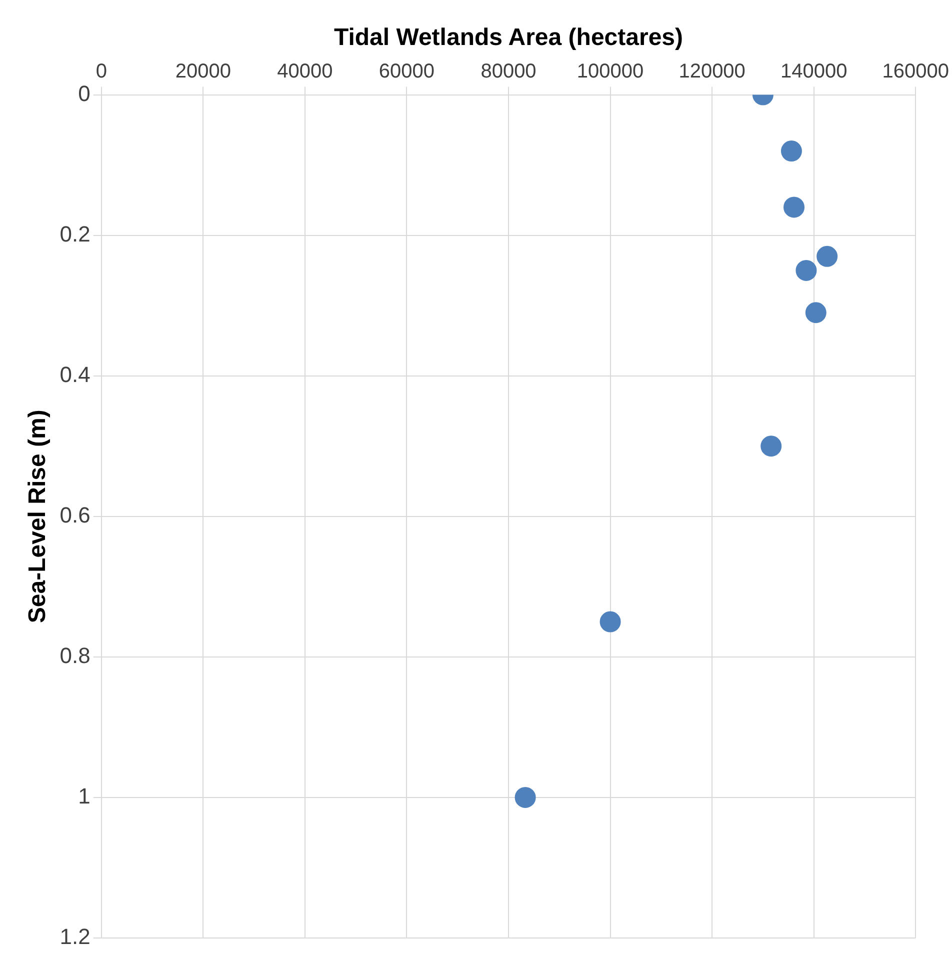 Image resolution: width=952 pixels, height=958 pixels. Describe the element at coordinates (75, 937) in the screenshot. I see `y-tick-label: 1.2` at that location.